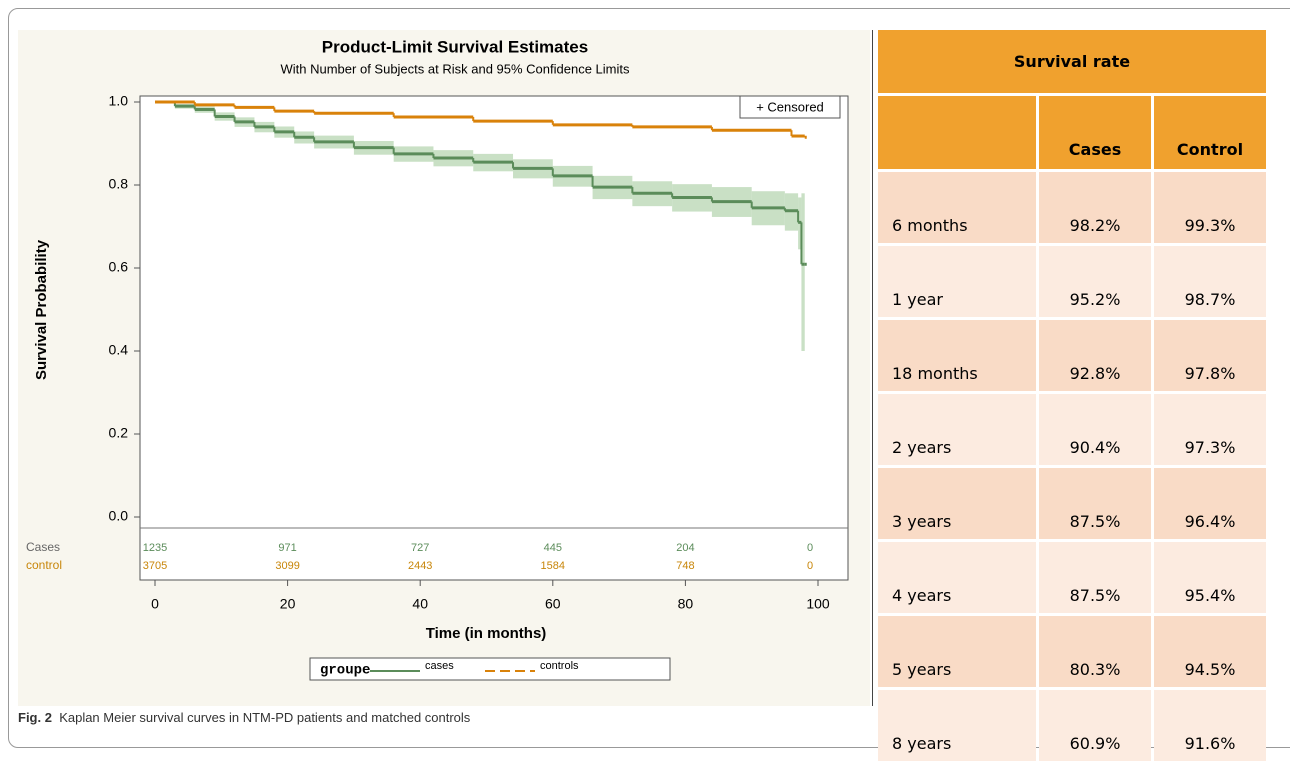  I want to click on x-tick-label: 80, so click(686, 604).